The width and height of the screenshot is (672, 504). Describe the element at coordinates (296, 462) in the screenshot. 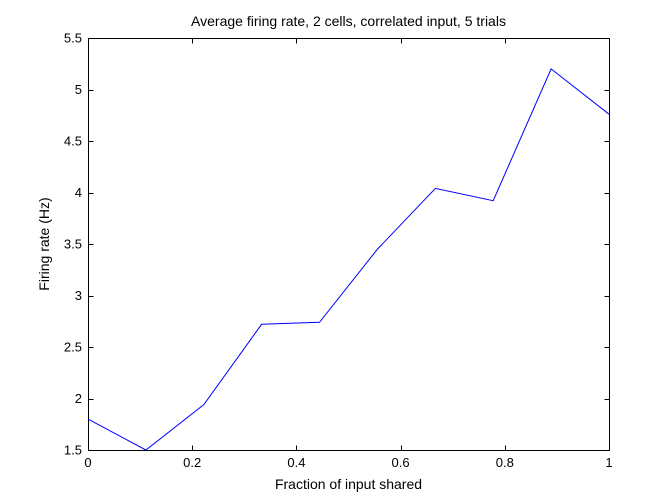

I see `x-tick-label: 0.4` at that location.